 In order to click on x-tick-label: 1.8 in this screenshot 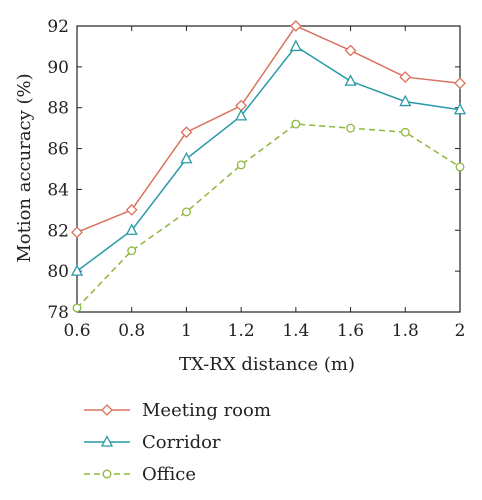, I will do `click(405, 331)`.